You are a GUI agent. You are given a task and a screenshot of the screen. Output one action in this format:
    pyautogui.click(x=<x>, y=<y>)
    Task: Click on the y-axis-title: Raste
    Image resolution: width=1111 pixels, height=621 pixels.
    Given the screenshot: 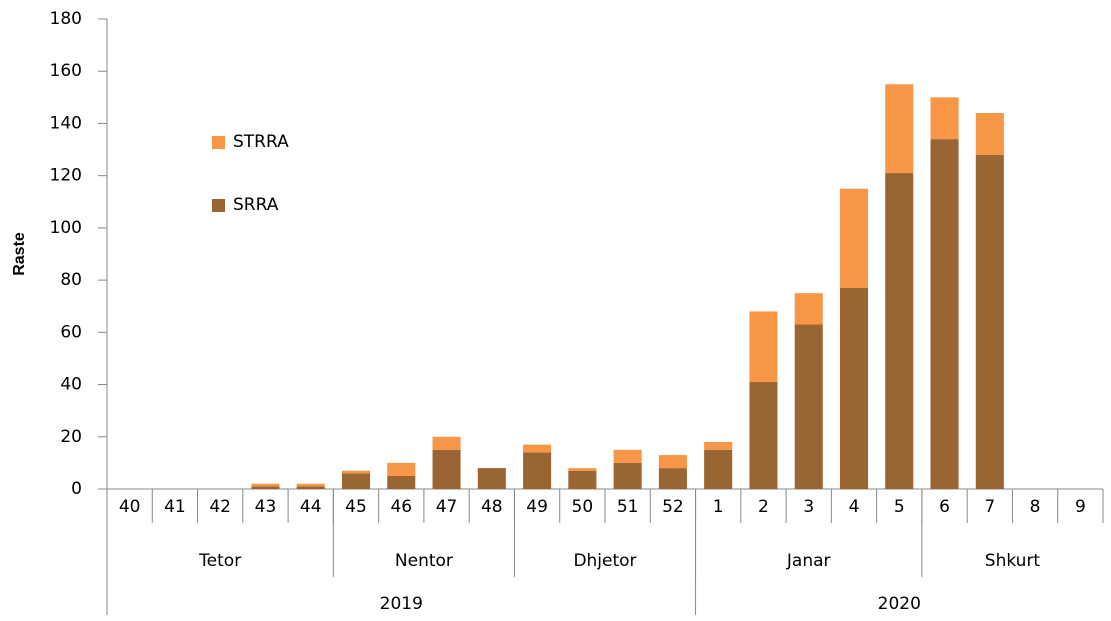 What is the action you would take?
    pyautogui.click(x=19, y=254)
    